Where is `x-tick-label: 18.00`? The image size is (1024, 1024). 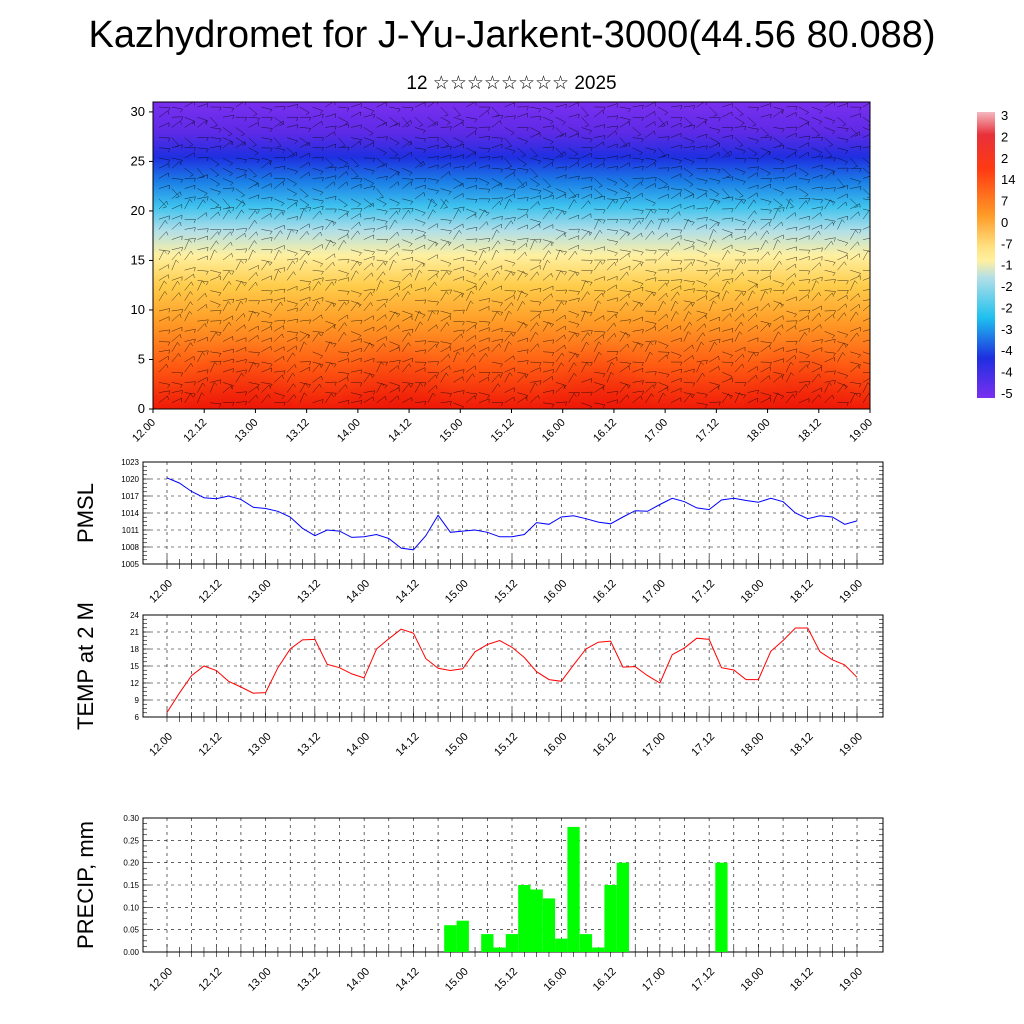
x-tick-label: 18.00 is located at coordinates (753, 745).